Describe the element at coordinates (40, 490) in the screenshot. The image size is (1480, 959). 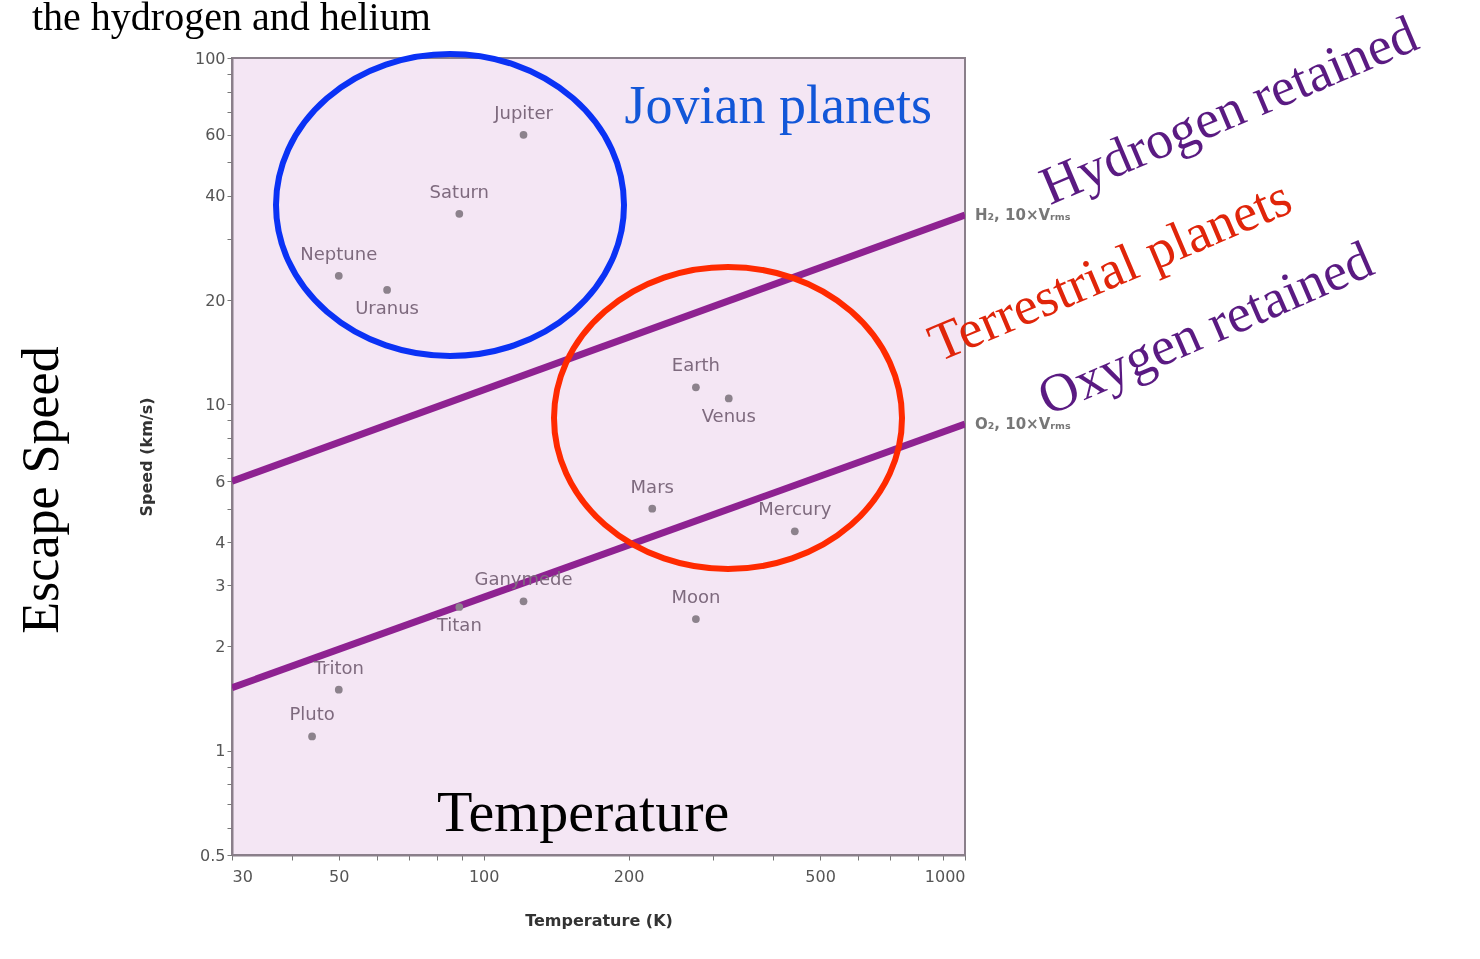
I see `text: Escape Speed` at that location.